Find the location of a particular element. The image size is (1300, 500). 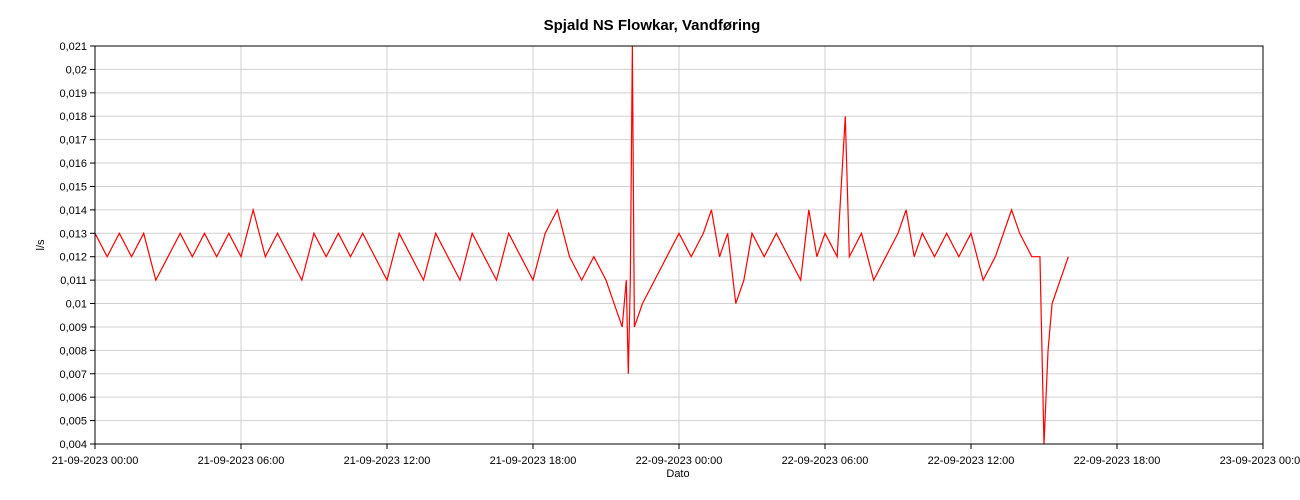

y-tick-label: 0,005 is located at coordinates (73, 422).